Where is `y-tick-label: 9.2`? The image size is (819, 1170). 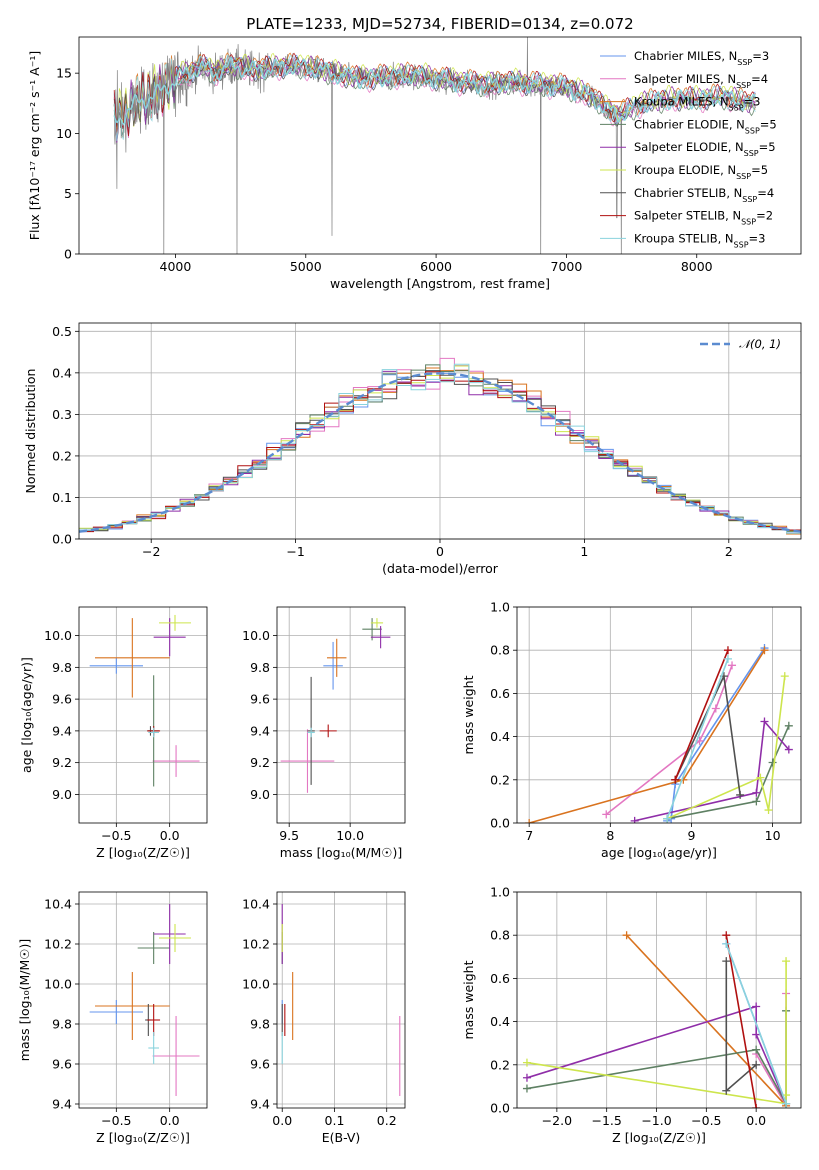 y-tick-label: 9.2 is located at coordinates (62, 762).